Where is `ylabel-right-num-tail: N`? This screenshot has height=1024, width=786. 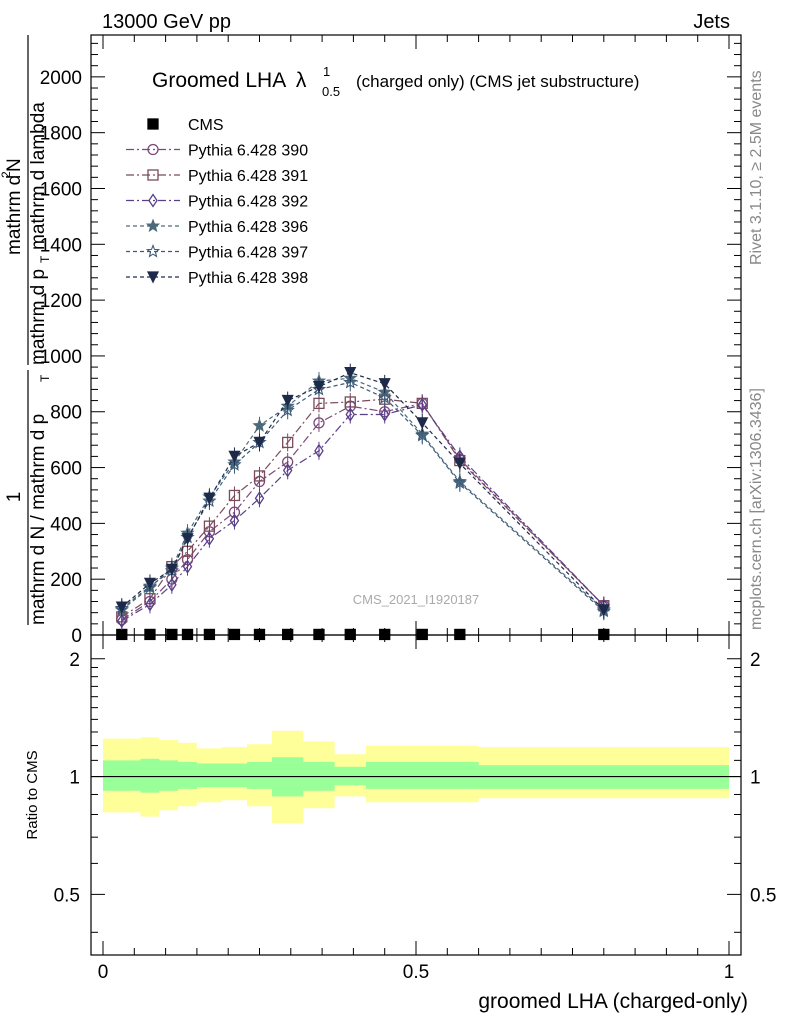 ylabel-right-num-tail: N is located at coordinates (14, 165).